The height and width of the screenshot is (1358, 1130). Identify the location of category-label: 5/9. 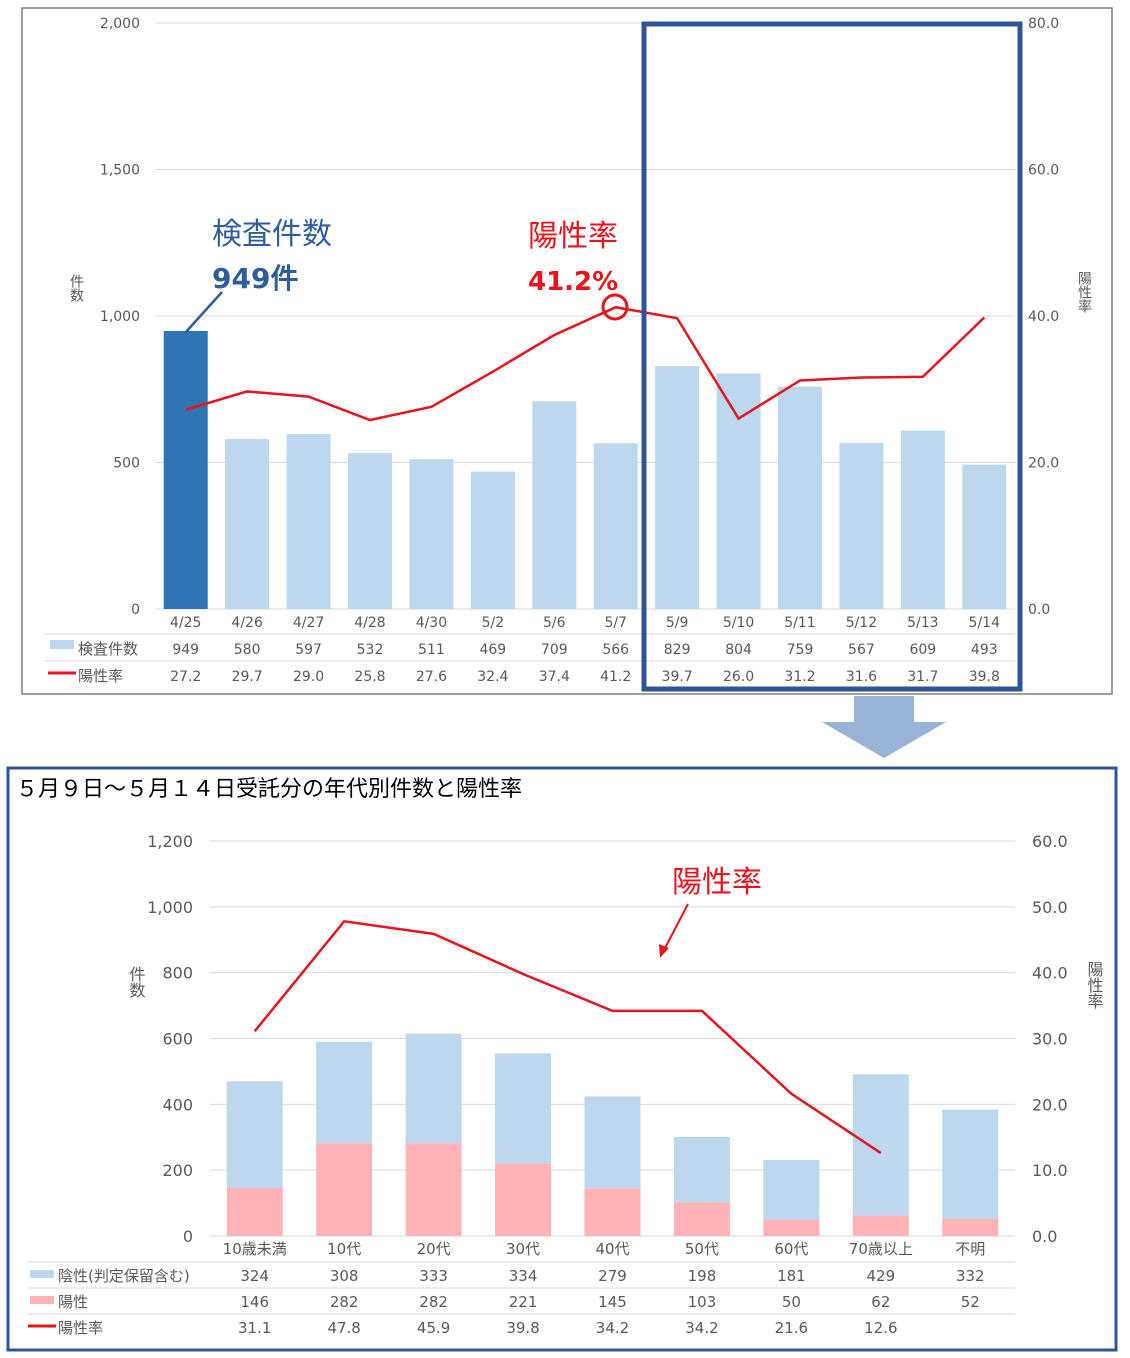
(677, 623).